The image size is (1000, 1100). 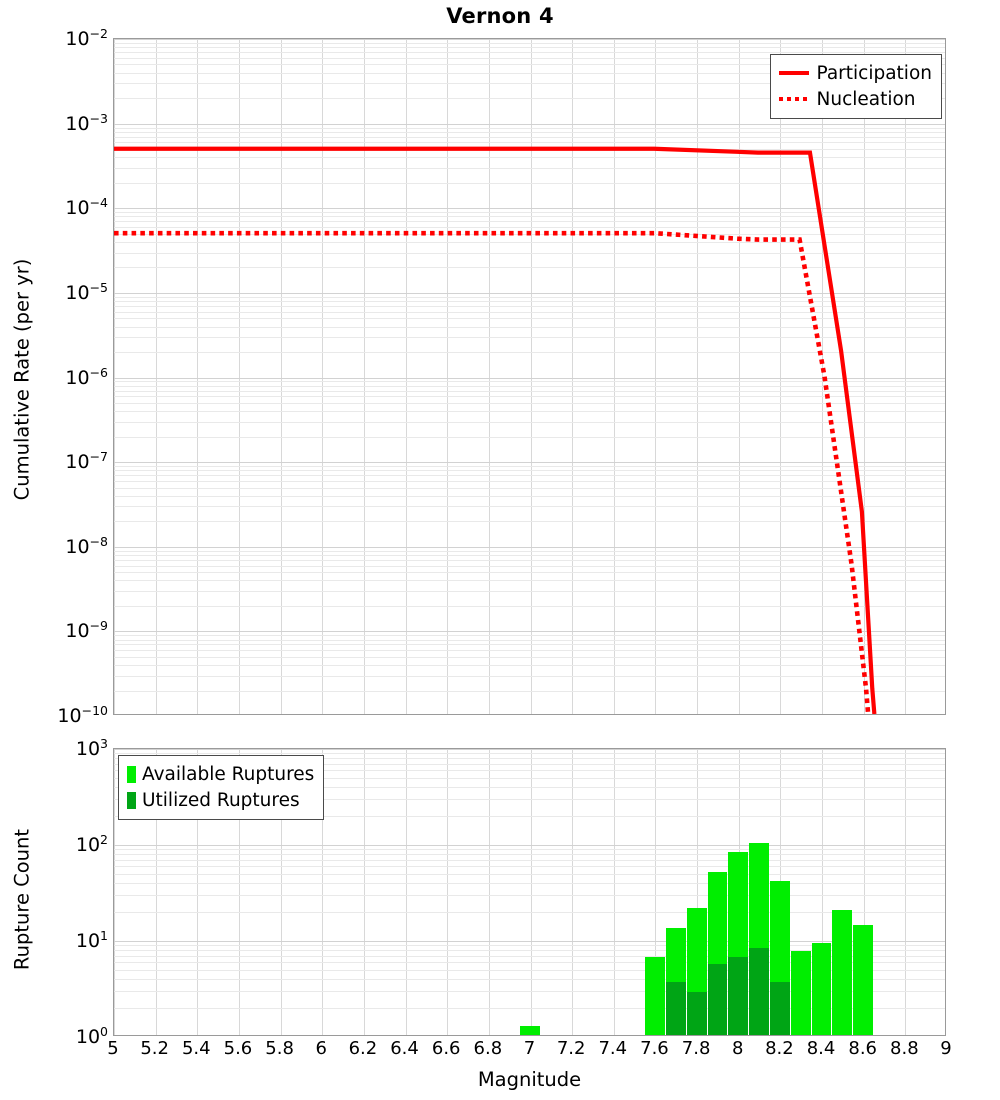 I want to click on line-dotted-icon, so click(x=793, y=99).